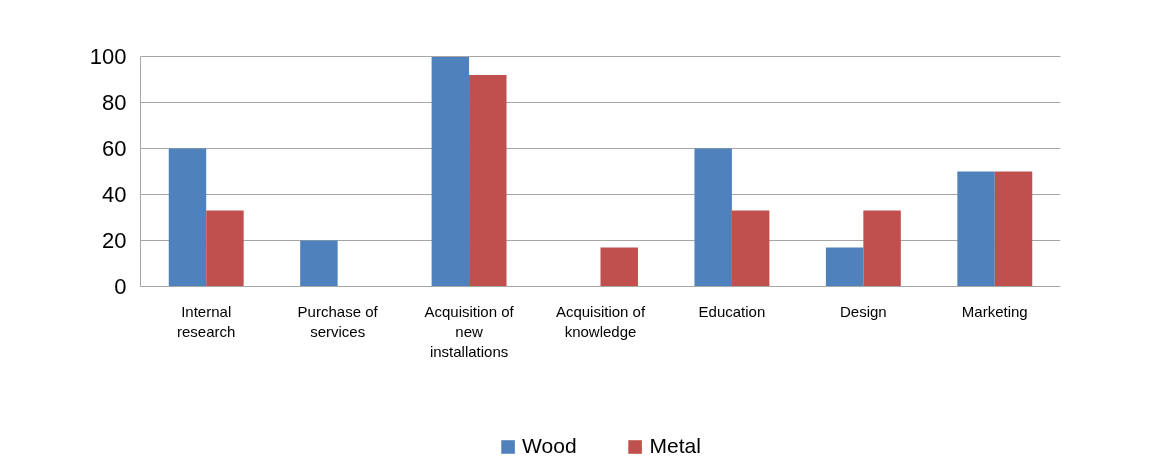 The width and height of the screenshot is (1176, 463). I want to click on legend-label: Metal, so click(675, 446).